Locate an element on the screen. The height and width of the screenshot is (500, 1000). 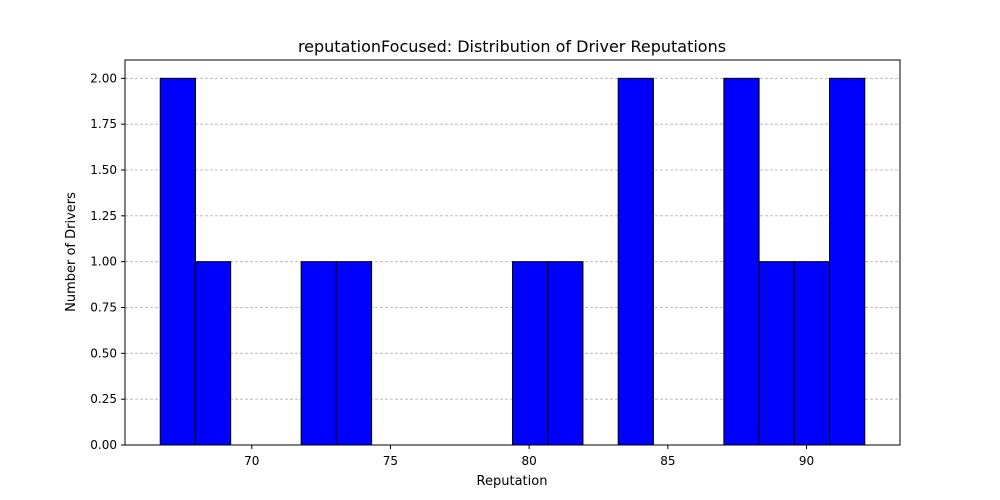
x-axis-label: Reputation is located at coordinates (512, 481).